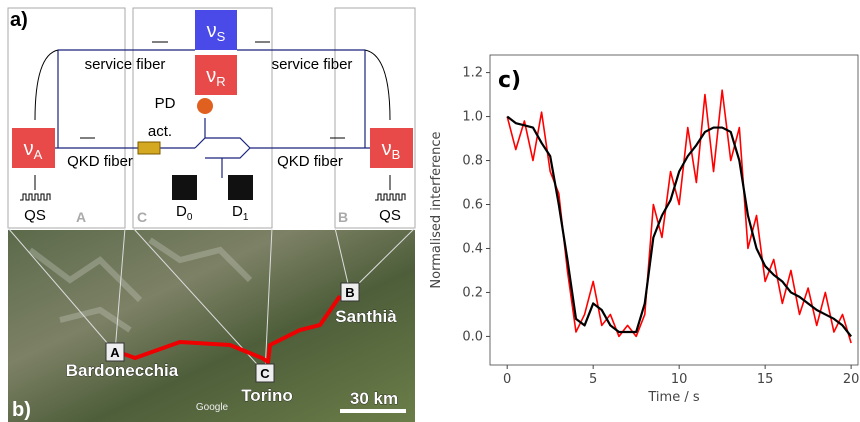 This screenshot has height=422, width=860. What do you see at coordinates (205, 106) in the screenshot?
I see `photodiode` at bounding box center [205, 106].